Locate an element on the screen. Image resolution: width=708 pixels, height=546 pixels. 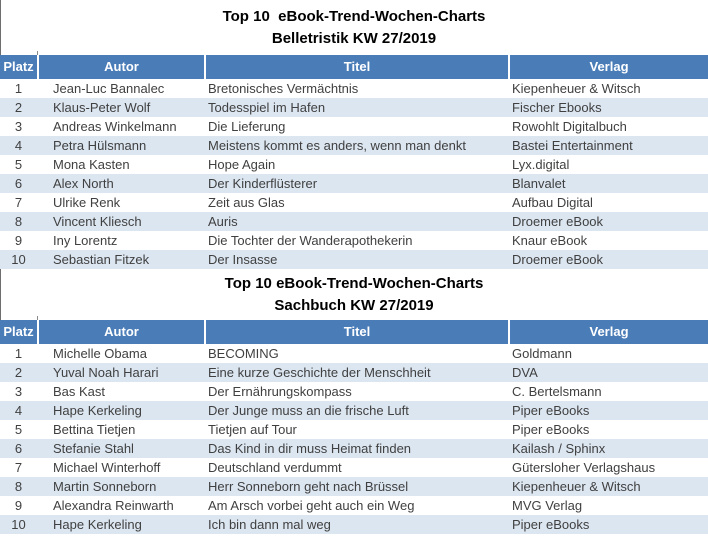
cell-autor: Iny Lorentz is located at coordinates (85, 240).